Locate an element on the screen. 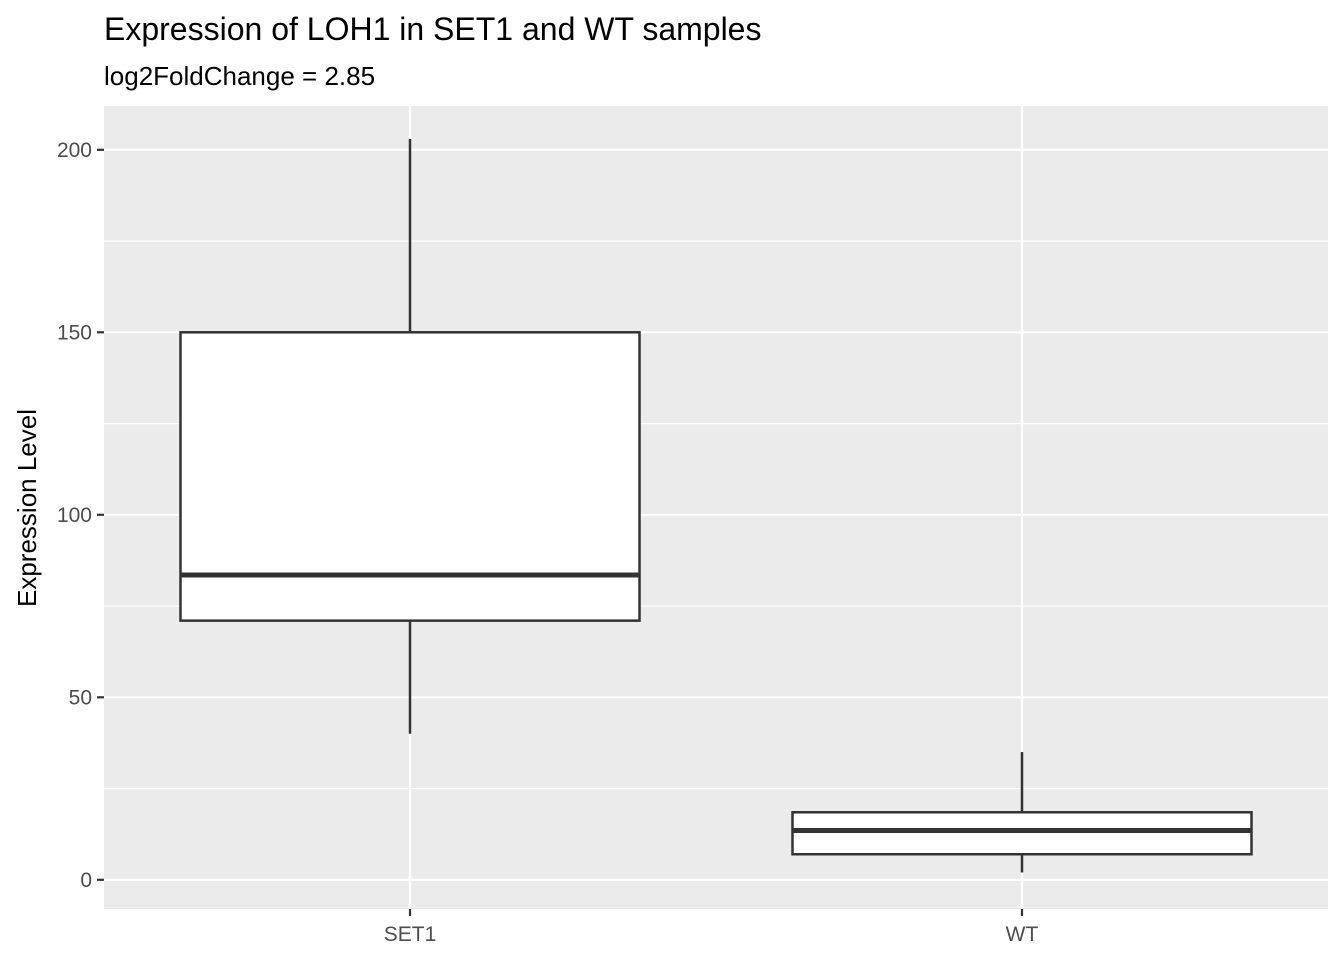  y-tick-label: 100 is located at coordinates (74, 515).